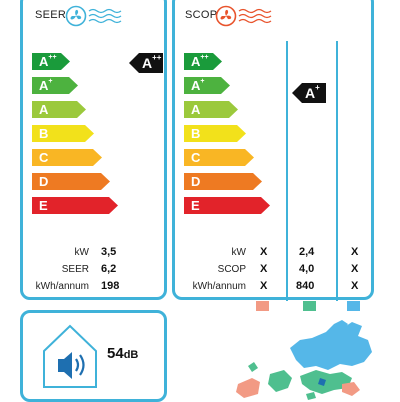  What do you see at coordinates (115, 353) in the screenshot?
I see `sound-value: 54` at bounding box center [115, 353].